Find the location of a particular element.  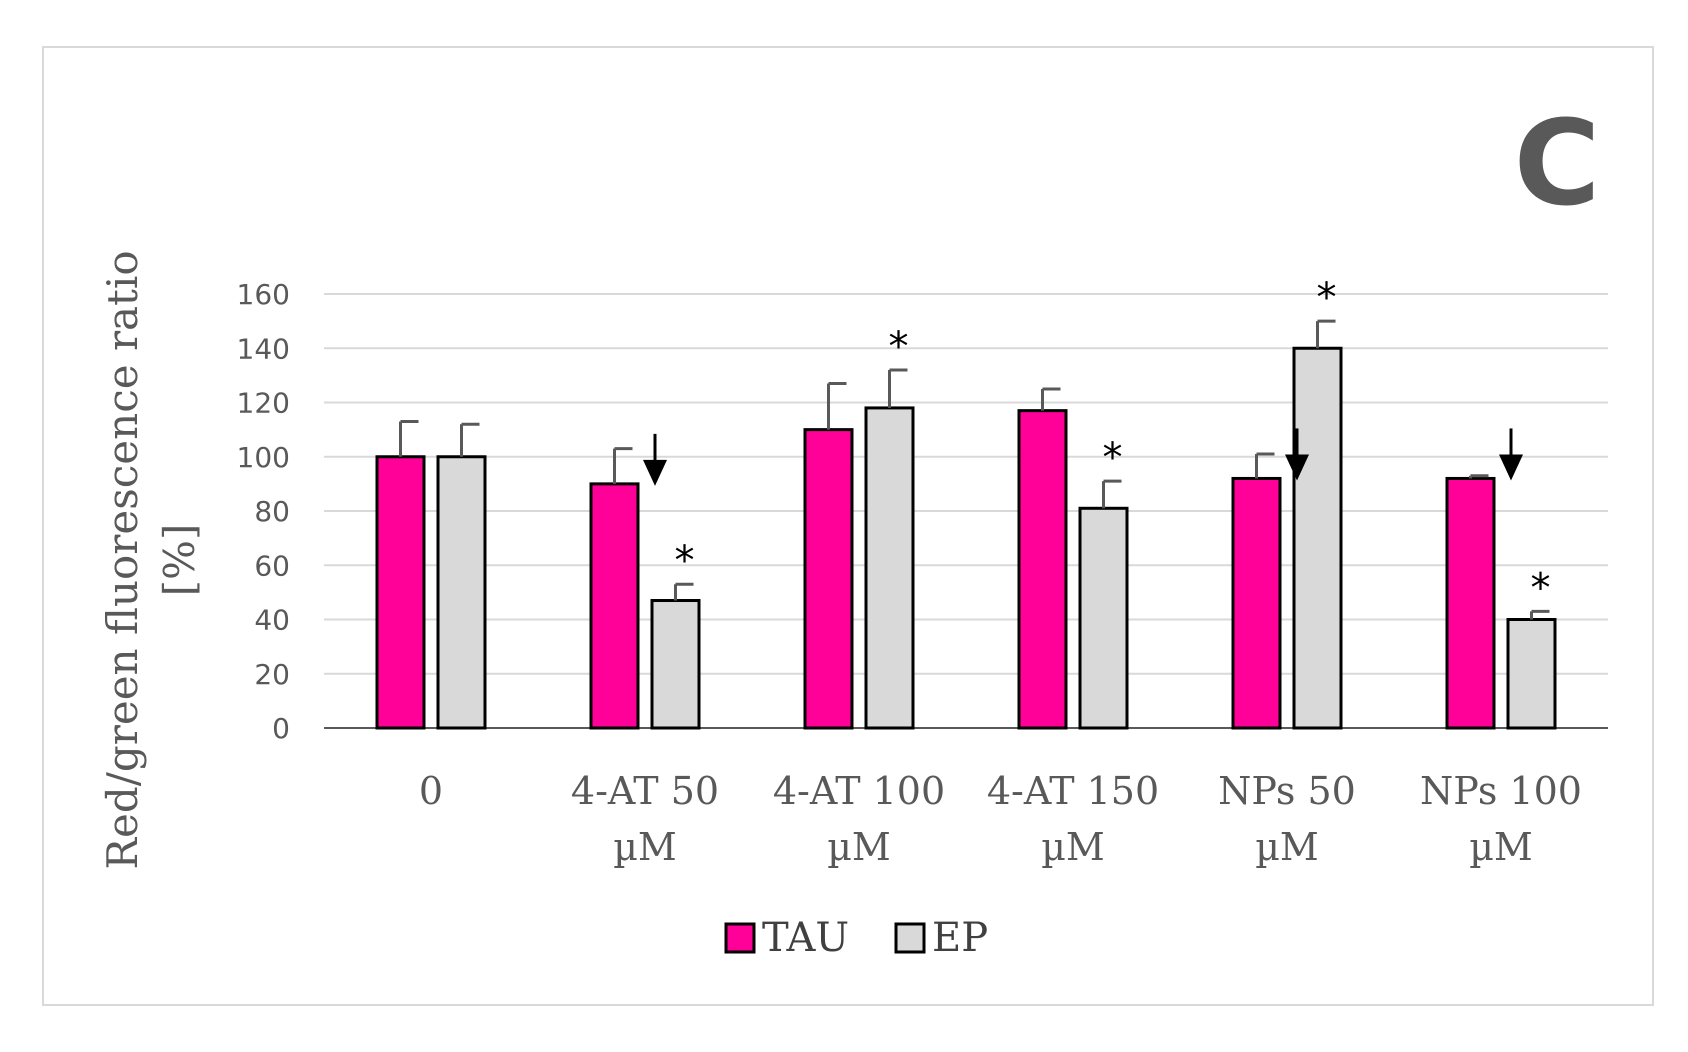

x-category-label: 4-AT 50 is located at coordinates (645, 791).